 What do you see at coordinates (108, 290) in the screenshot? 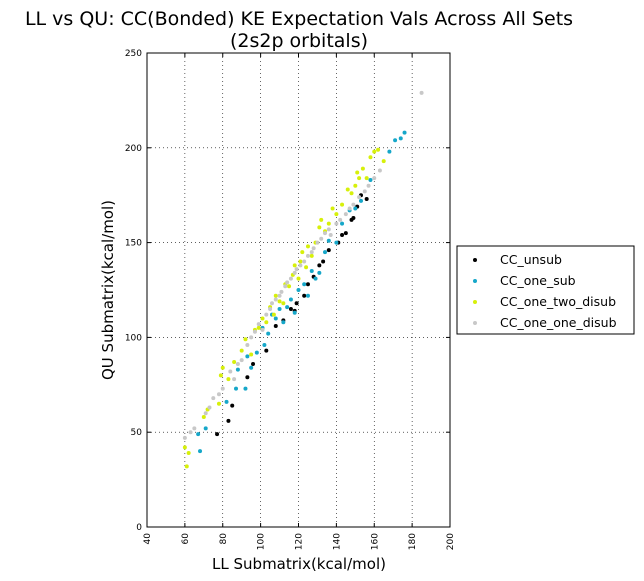
I see `y-axis-label: QU Submatrix(kcal/mol)` at bounding box center [108, 290].